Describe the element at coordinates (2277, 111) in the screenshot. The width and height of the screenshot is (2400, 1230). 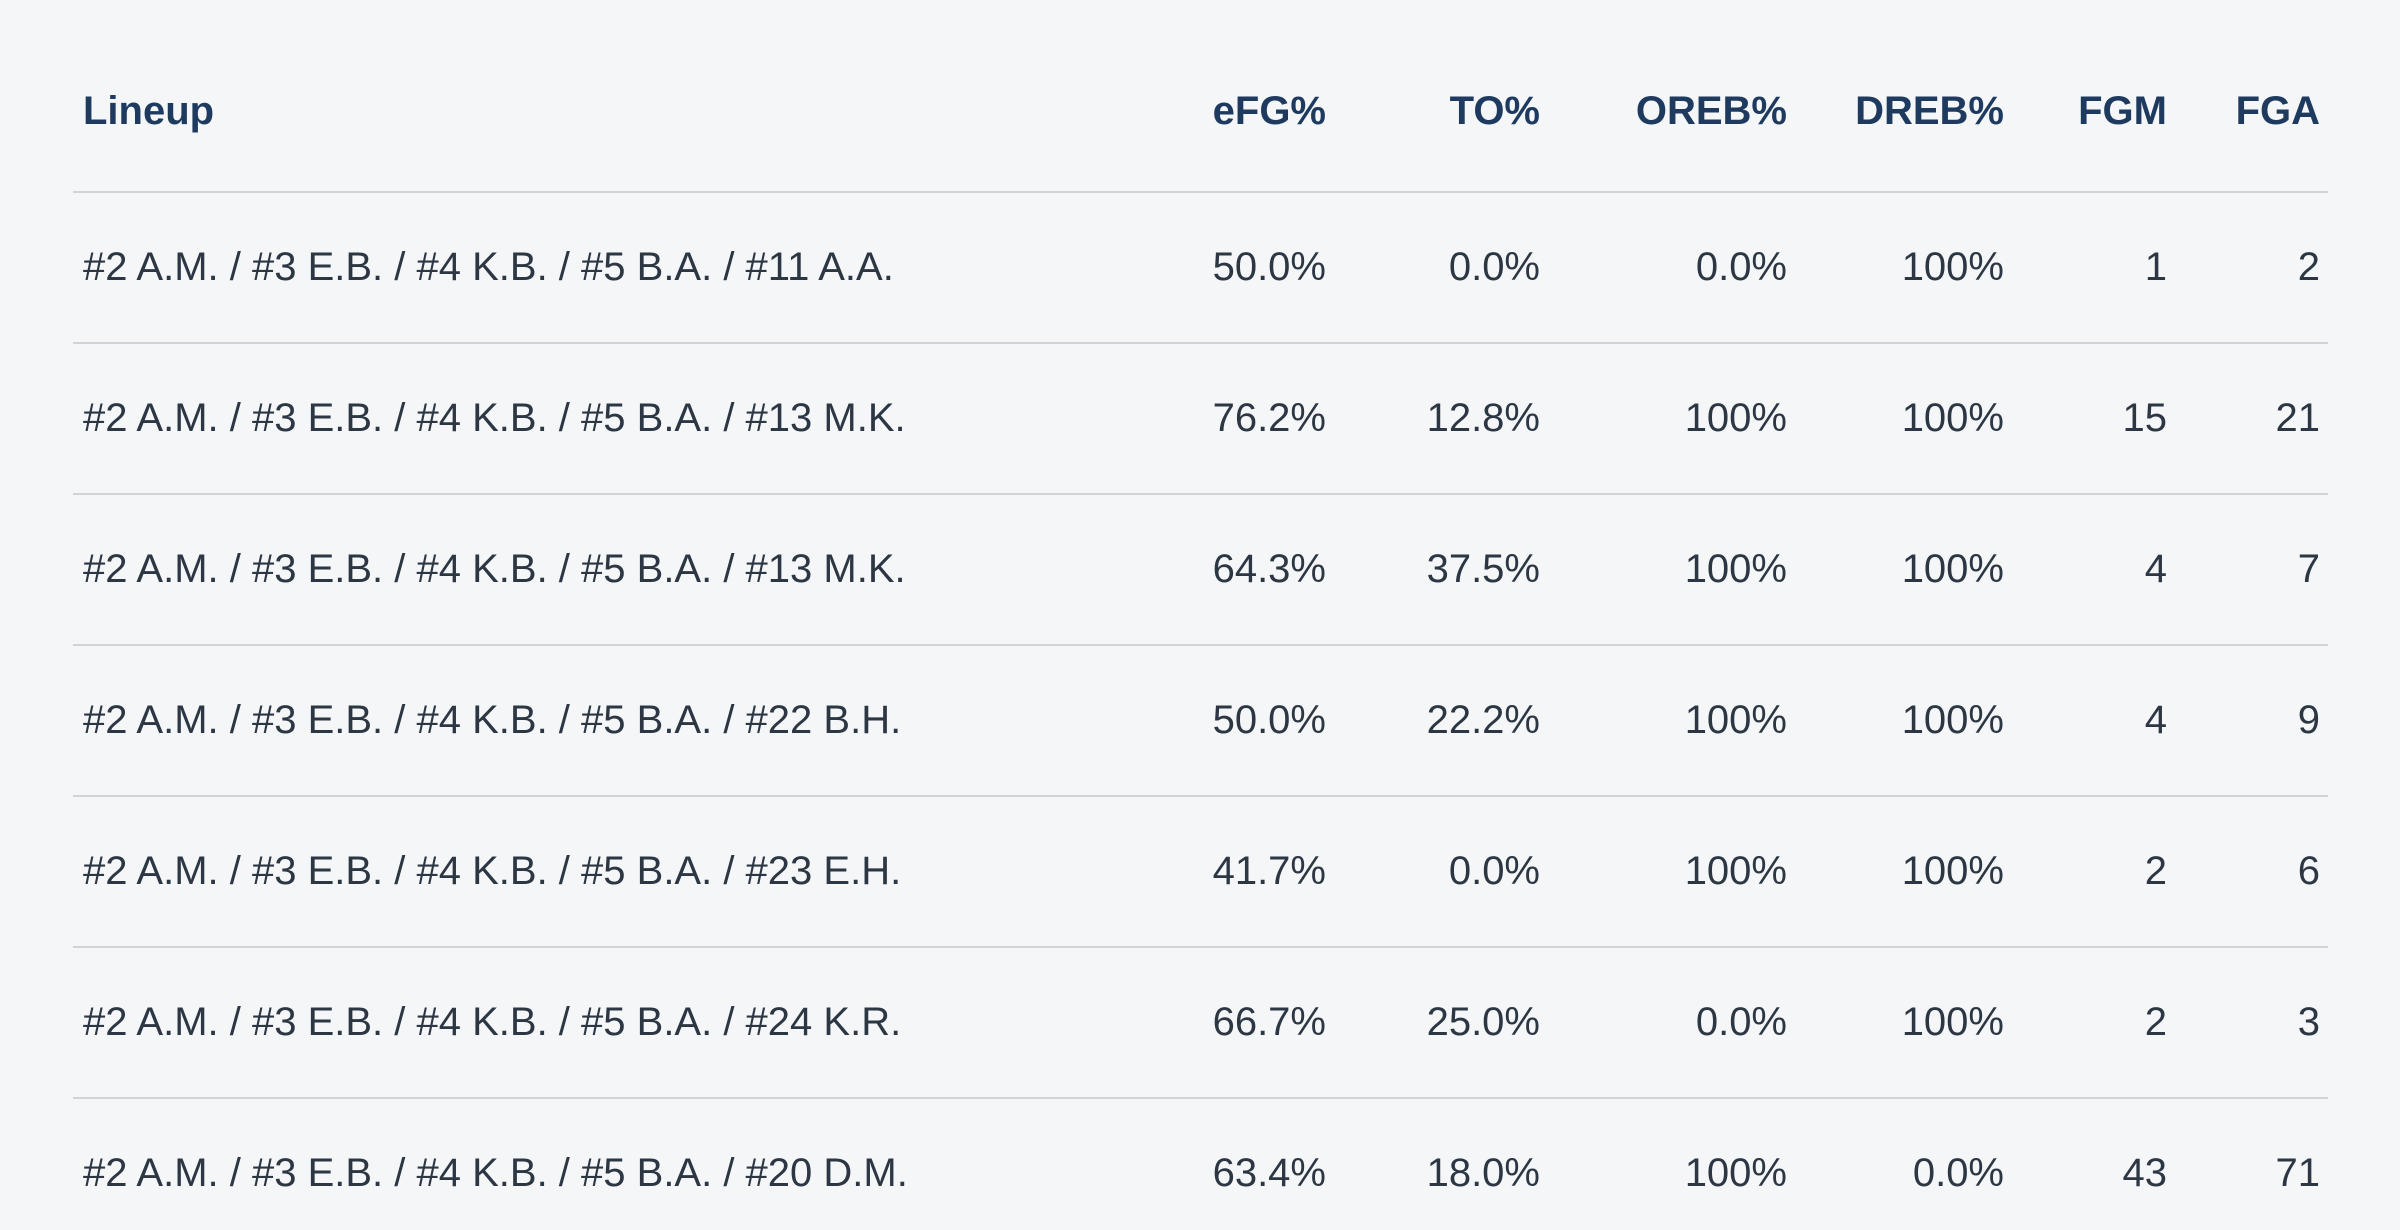
I see `column-header-fga: FGA` at that location.